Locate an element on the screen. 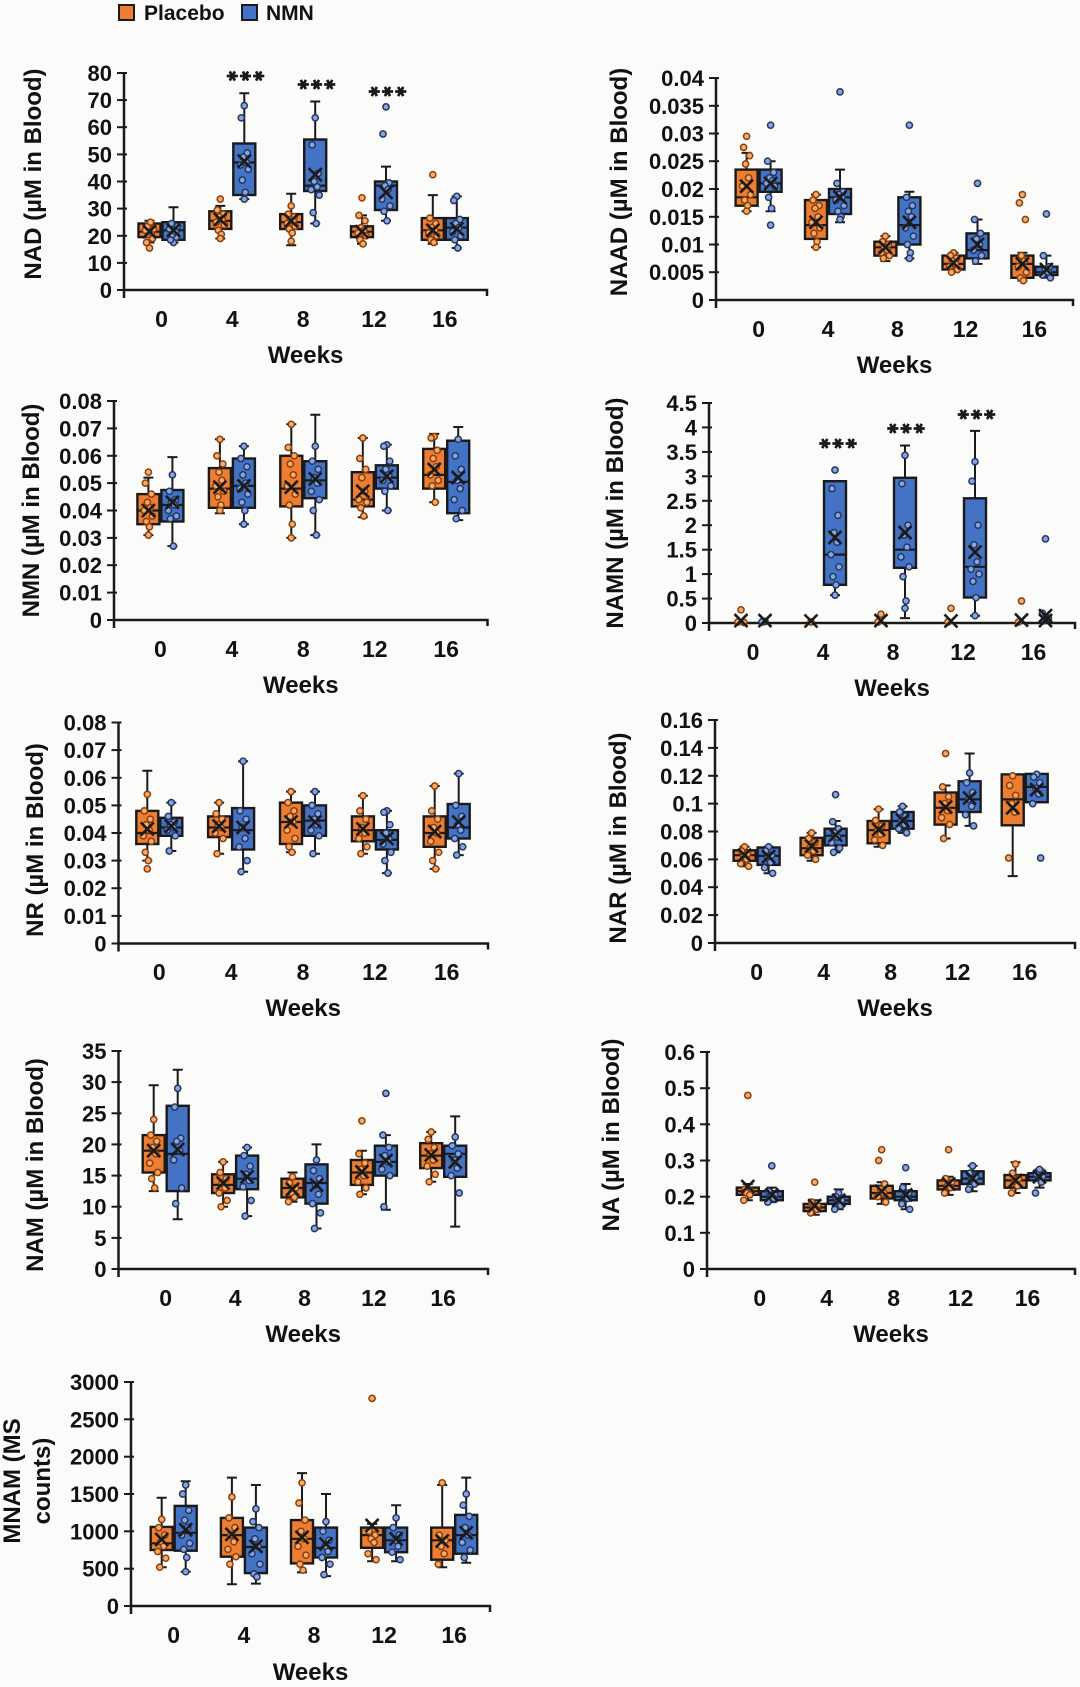 The width and height of the screenshot is (1080, 1687). svg-text: Placebo is located at coordinates (184, 13).